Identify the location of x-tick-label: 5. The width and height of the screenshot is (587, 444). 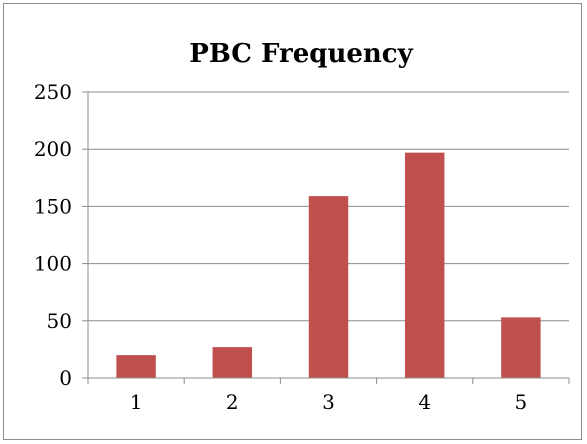
(521, 402).